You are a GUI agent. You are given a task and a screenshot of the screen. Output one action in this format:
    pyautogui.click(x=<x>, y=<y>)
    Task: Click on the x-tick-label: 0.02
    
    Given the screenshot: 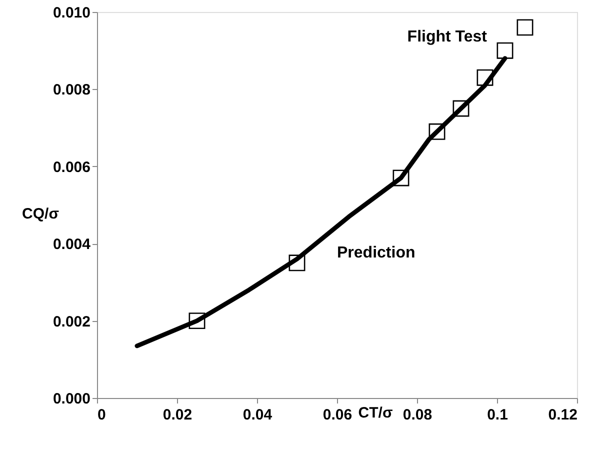 What is the action you would take?
    pyautogui.click(x=177, y=415)
    